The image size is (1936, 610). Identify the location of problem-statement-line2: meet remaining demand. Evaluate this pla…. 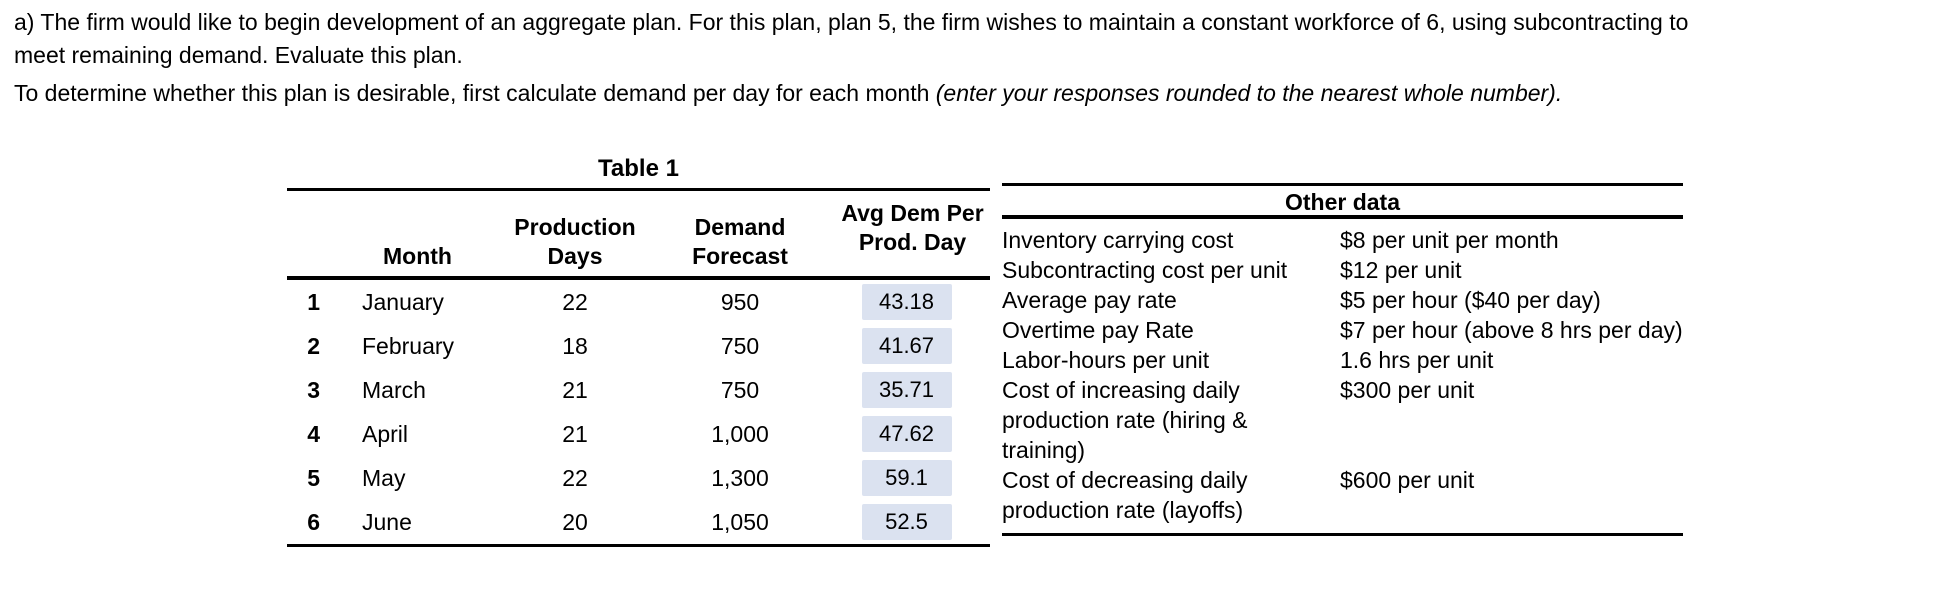
(238, 55).